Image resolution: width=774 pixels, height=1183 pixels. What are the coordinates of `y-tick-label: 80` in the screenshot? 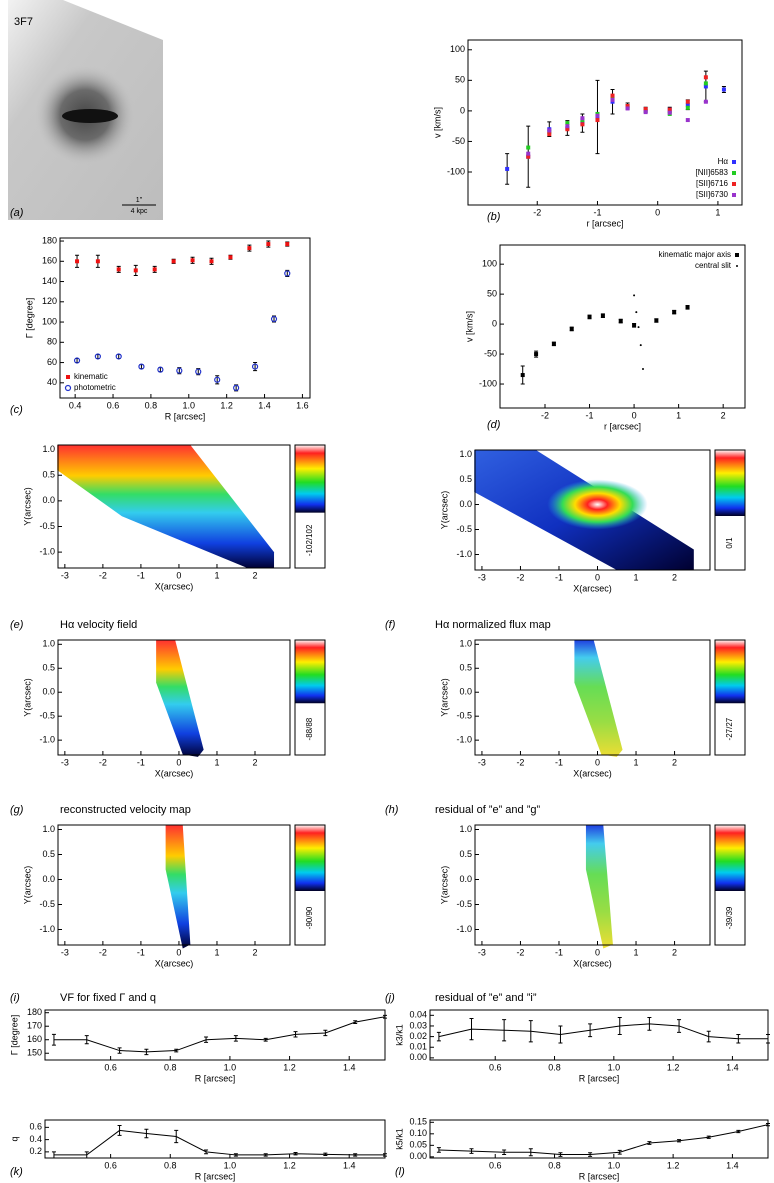 It's located at (52, 342).